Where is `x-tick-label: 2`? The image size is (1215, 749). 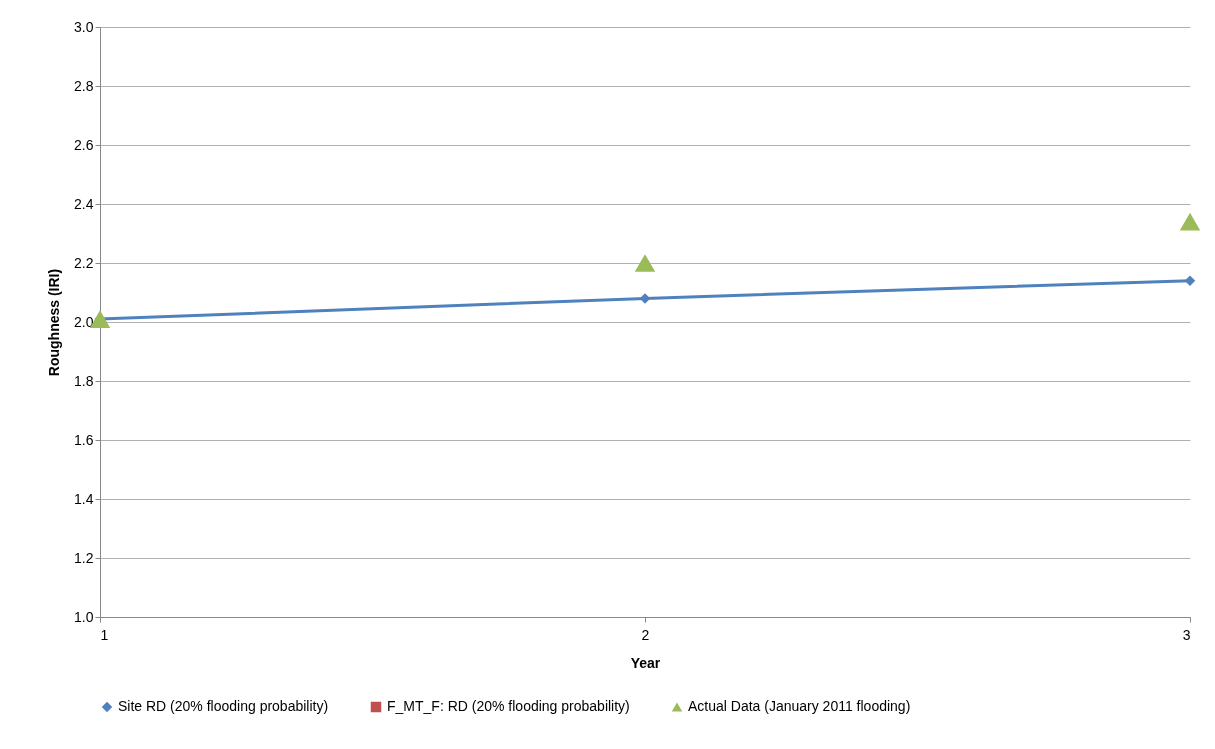
x-tick-label: 2 is located at coordinates (645, 634).